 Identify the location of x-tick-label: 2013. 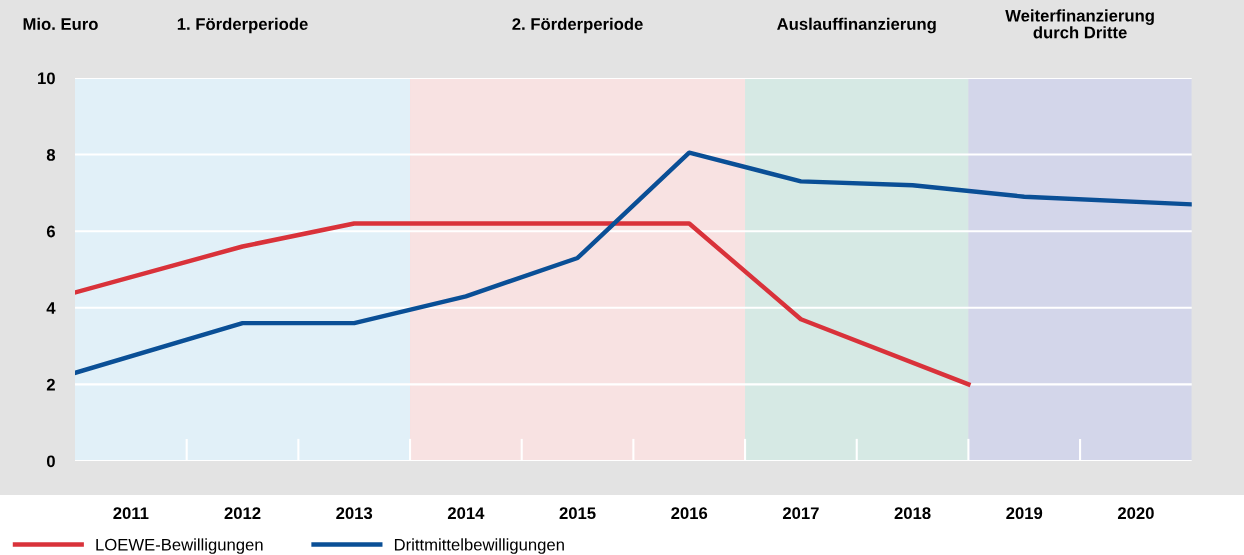
(354, 513).